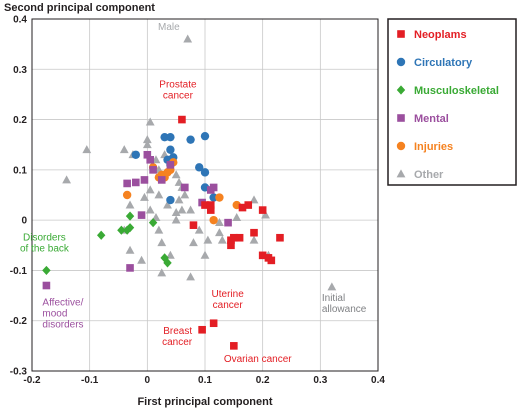 This screenshot has height=409, width=520. What do you see at coordinates (378, 380) in the screenshot?
I see `x-tick-label: 0.4` at bounding box center [378, 380].